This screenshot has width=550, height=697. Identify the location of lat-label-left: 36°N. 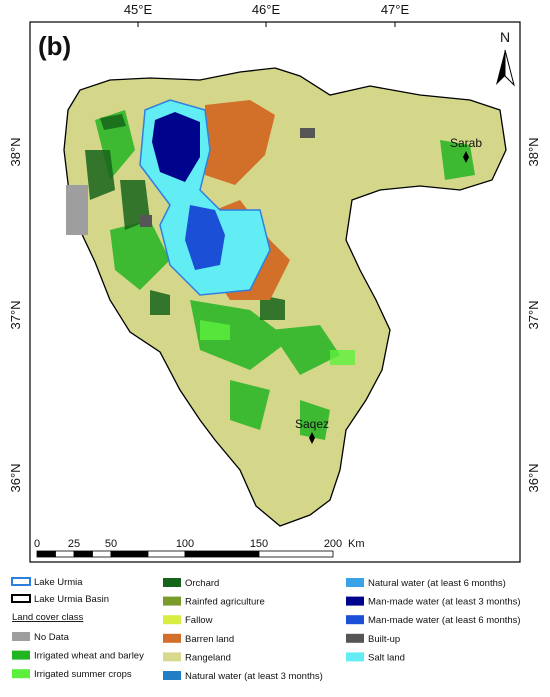
(15, 477).